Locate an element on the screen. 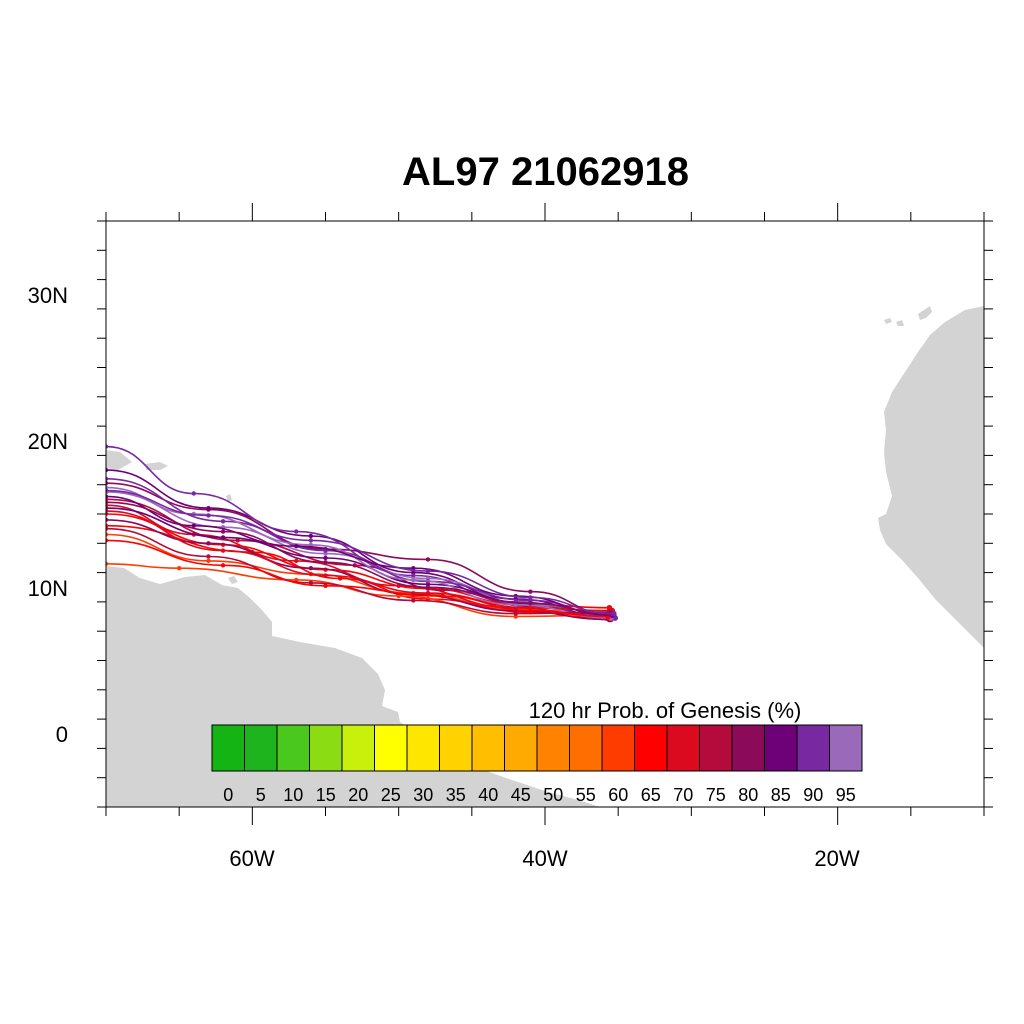 This screenshot has width=1024, height=1024. colorbar-boxes is located at coordinates (537, 748).